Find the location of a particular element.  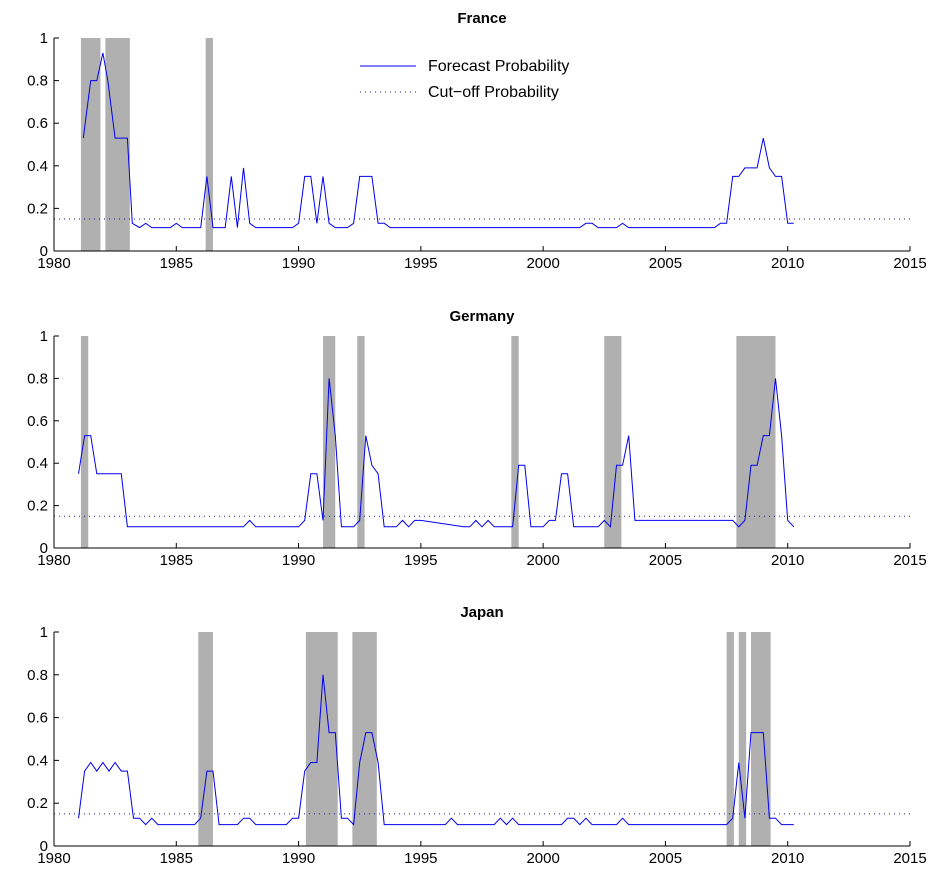

legend-label-forecast: Forecast Probability is located at coordinates (498, 66).